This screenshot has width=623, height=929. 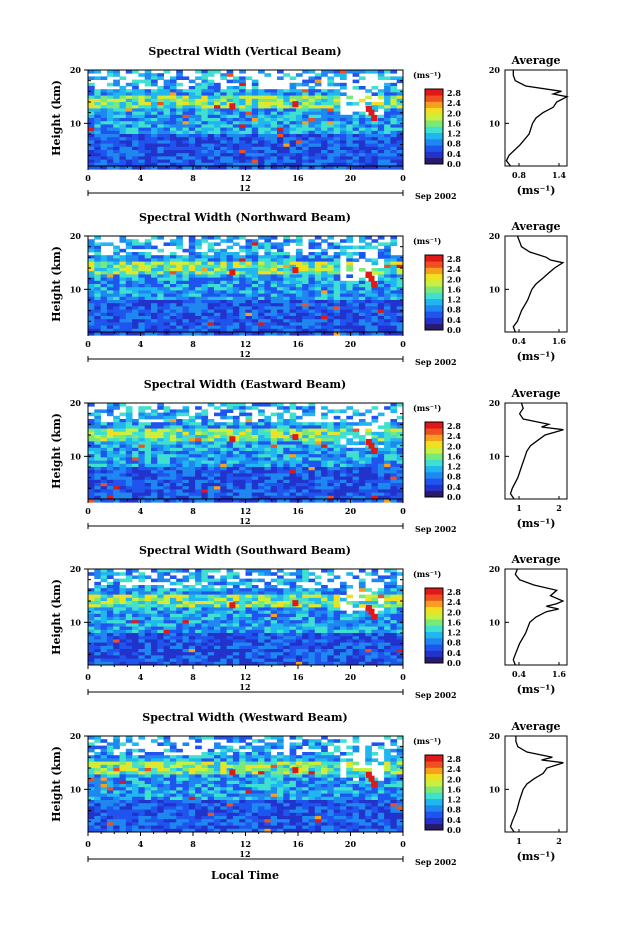 I want to click on heatmap-hotspot, so click(x=374, y=284).